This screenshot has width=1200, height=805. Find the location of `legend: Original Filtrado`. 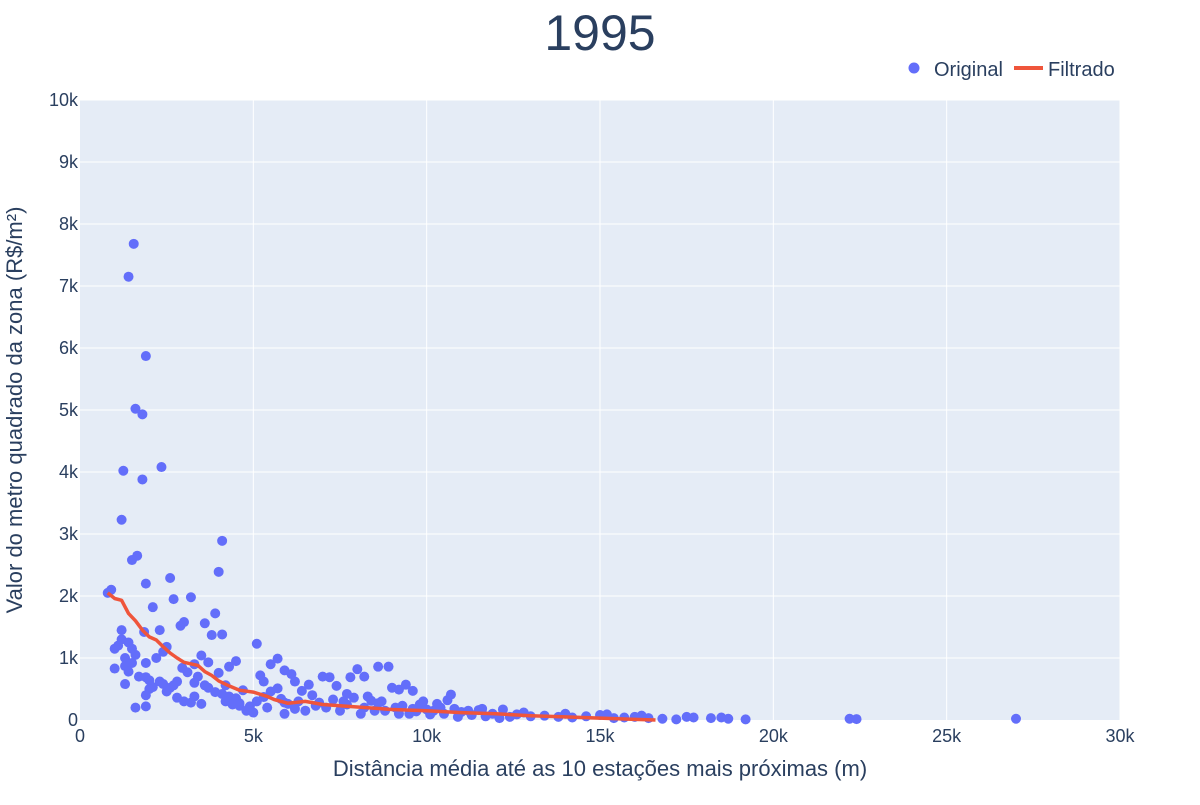

legend: Original Filtrado is located at coordinates (1011, 70).